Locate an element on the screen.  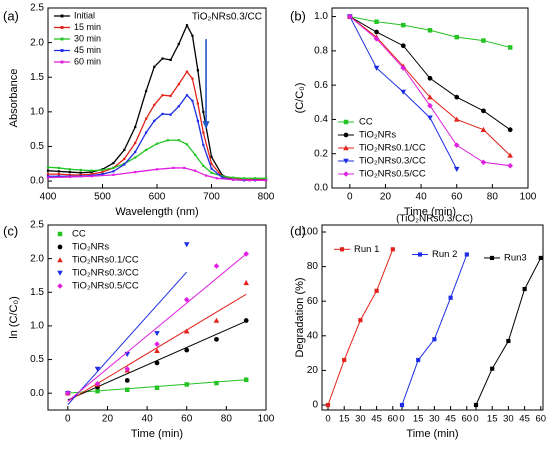
fit-line is located at coordinates (157, 327).